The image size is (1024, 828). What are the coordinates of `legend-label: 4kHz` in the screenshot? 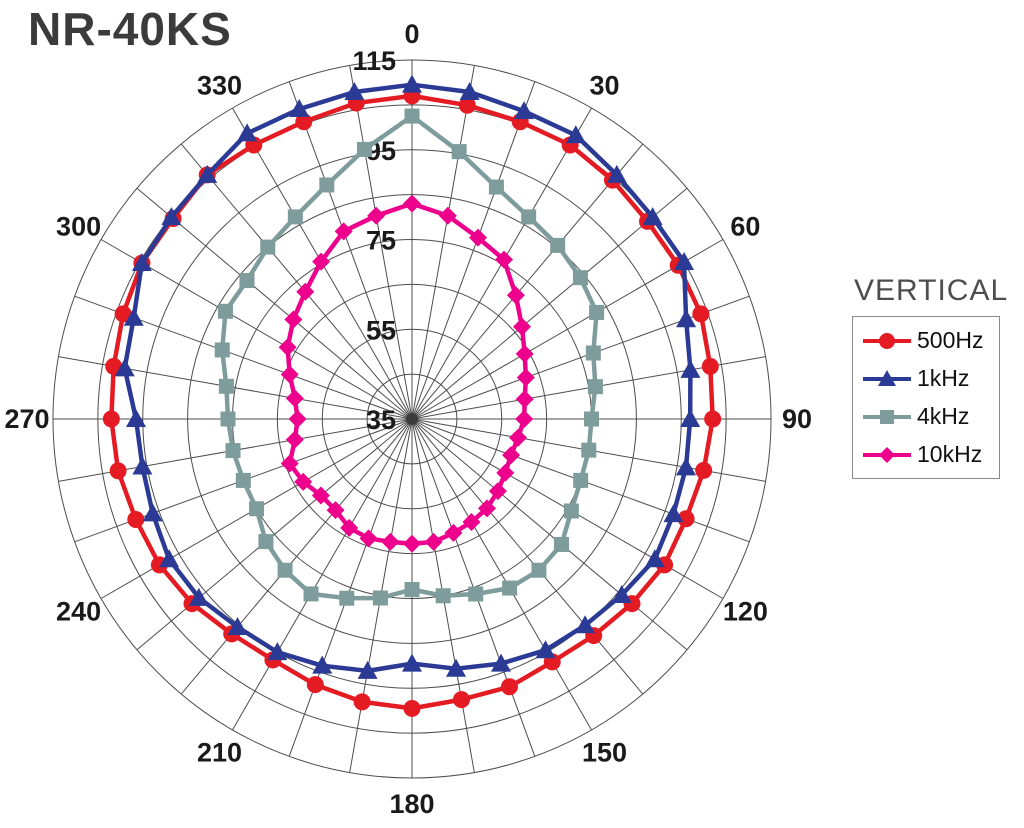 It's located at (943, 416).